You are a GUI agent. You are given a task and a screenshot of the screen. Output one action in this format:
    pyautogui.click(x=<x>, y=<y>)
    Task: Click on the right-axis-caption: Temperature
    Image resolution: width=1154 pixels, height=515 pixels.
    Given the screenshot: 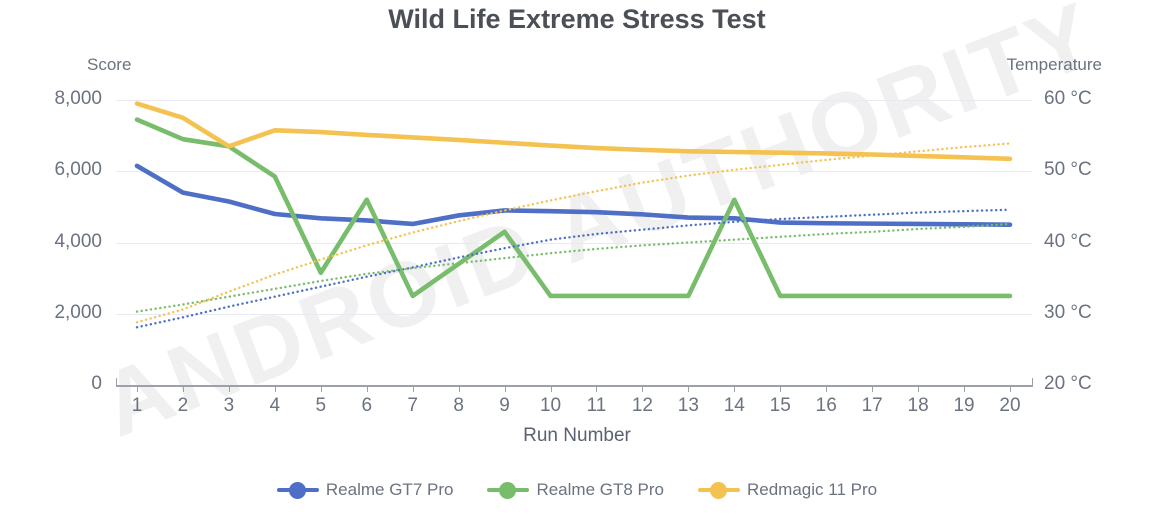 What is the action you would take?
    pyautogui.click(x=1054, y=64)
    